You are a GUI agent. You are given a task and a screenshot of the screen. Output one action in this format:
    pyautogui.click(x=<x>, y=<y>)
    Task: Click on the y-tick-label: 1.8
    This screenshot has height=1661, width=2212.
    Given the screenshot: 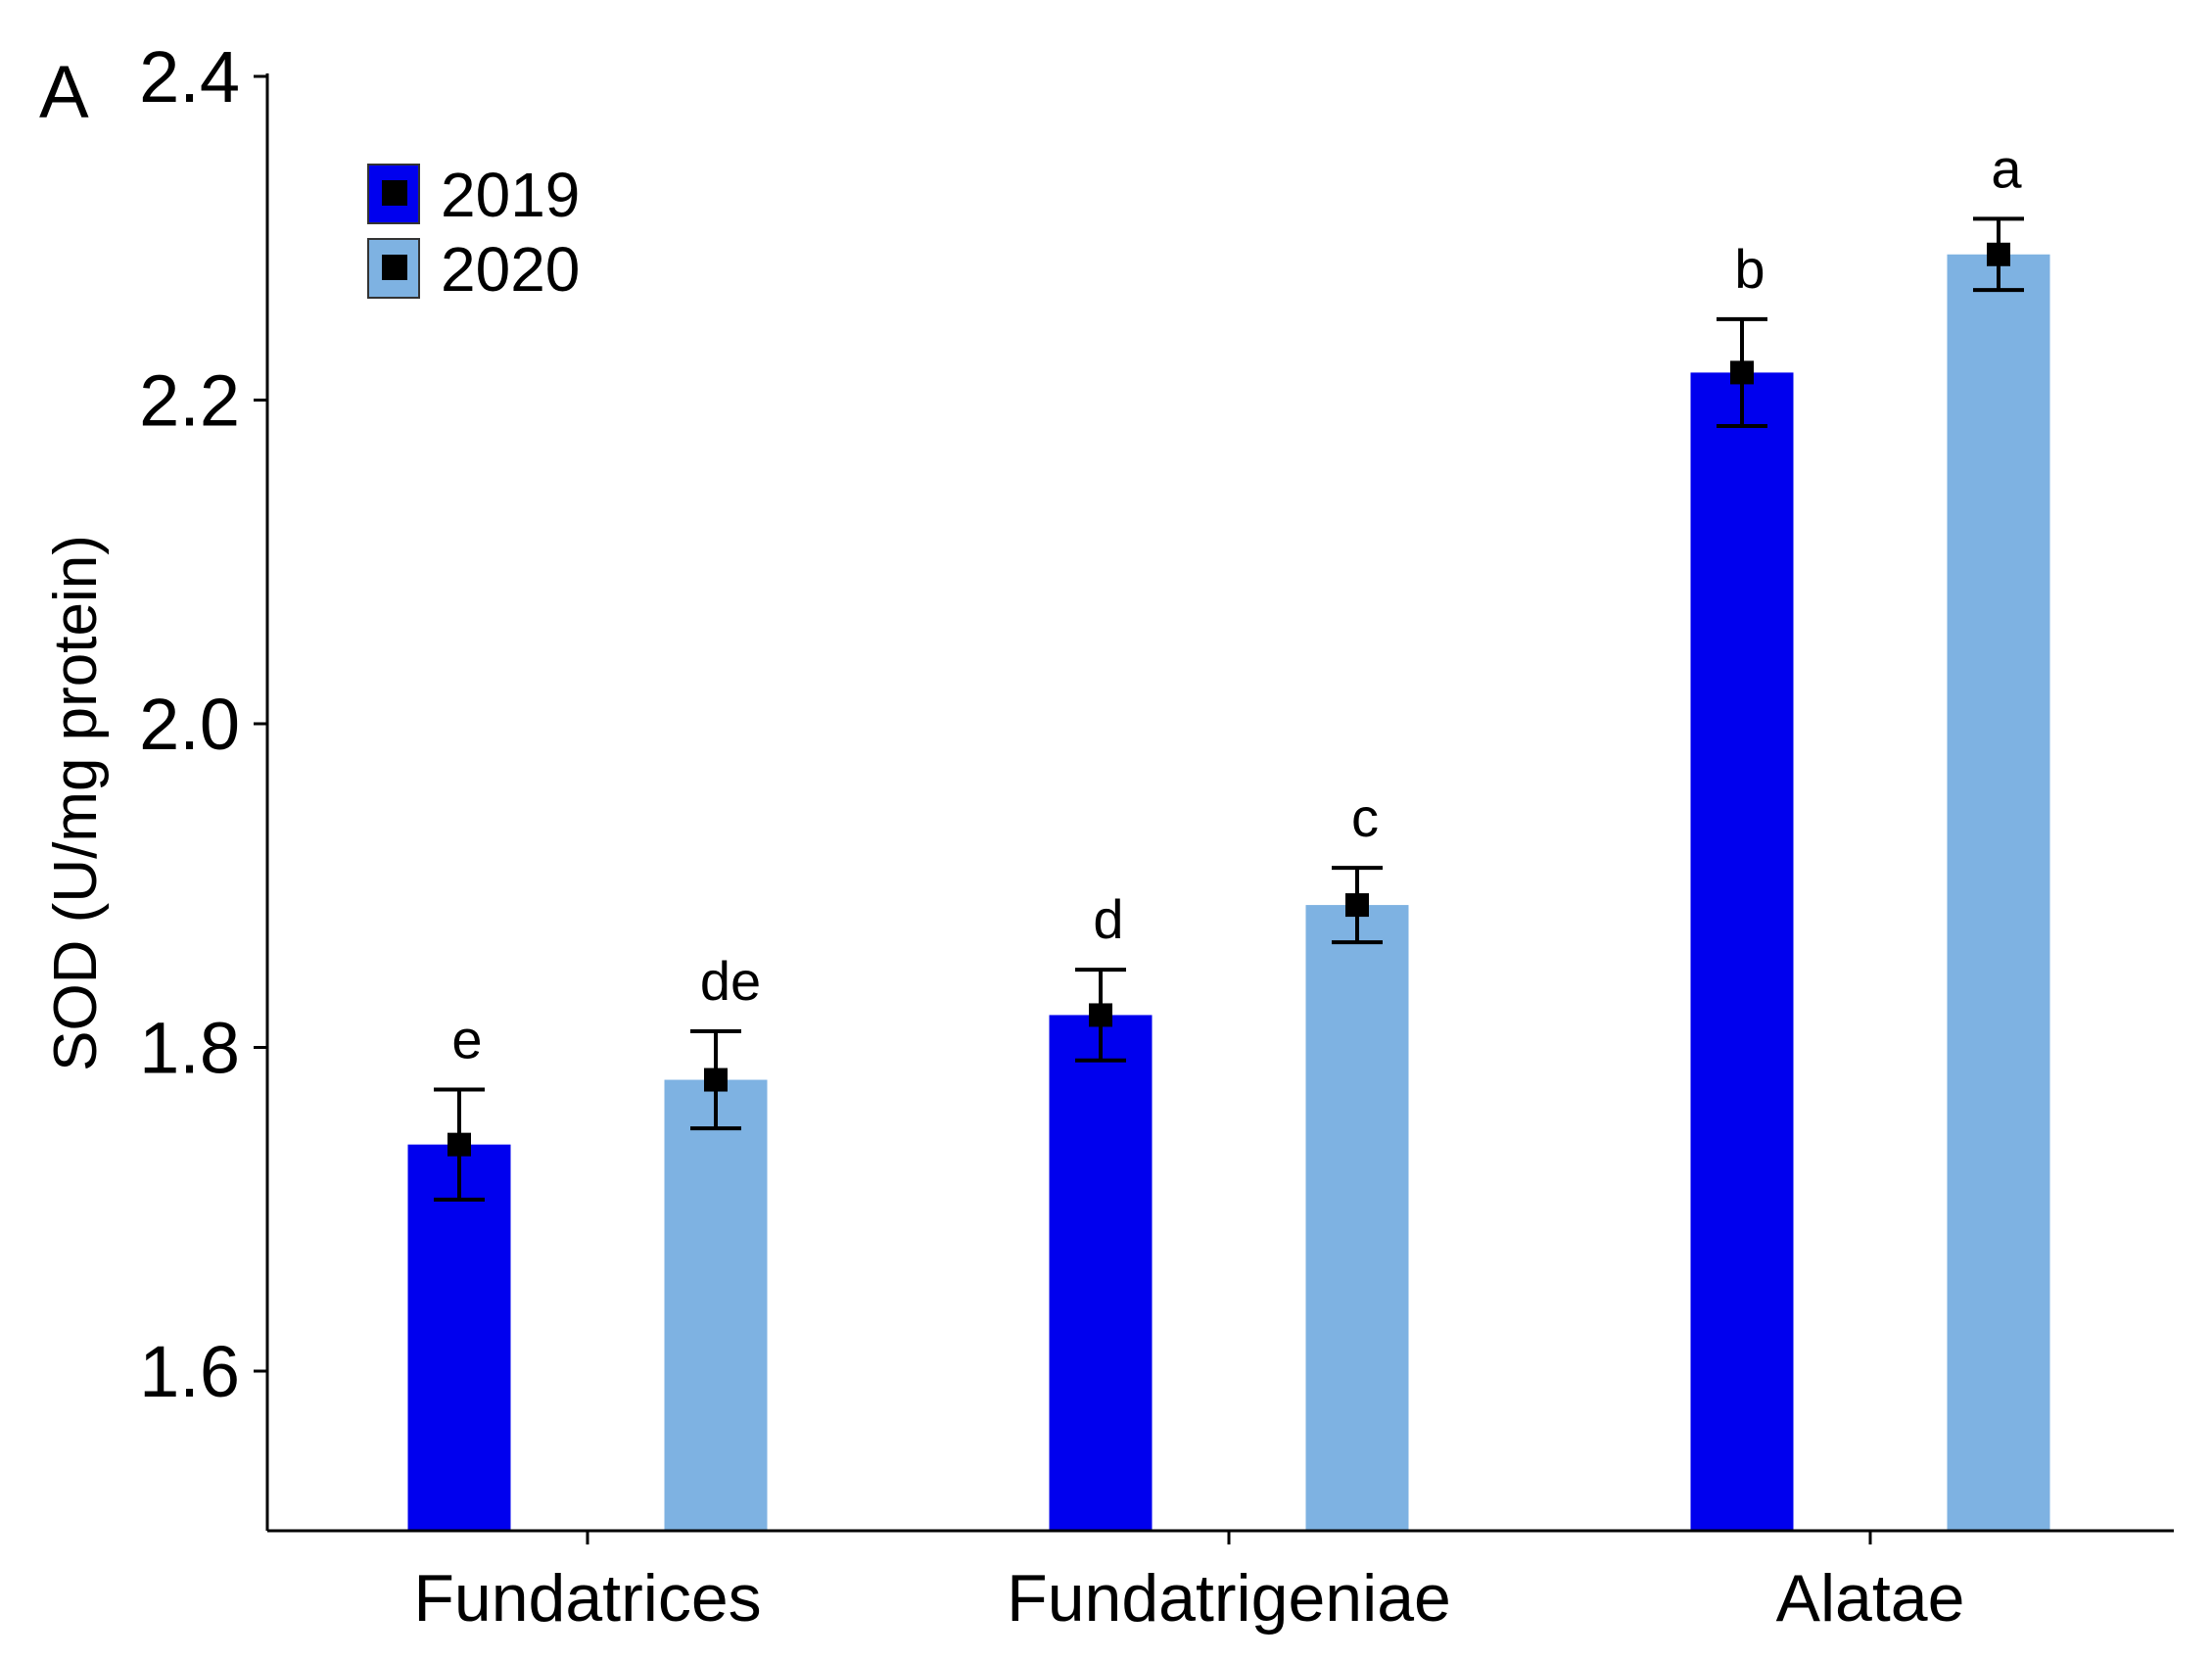 What is the action you would take?
    pyautogui.click(x=189, y=1048)
    